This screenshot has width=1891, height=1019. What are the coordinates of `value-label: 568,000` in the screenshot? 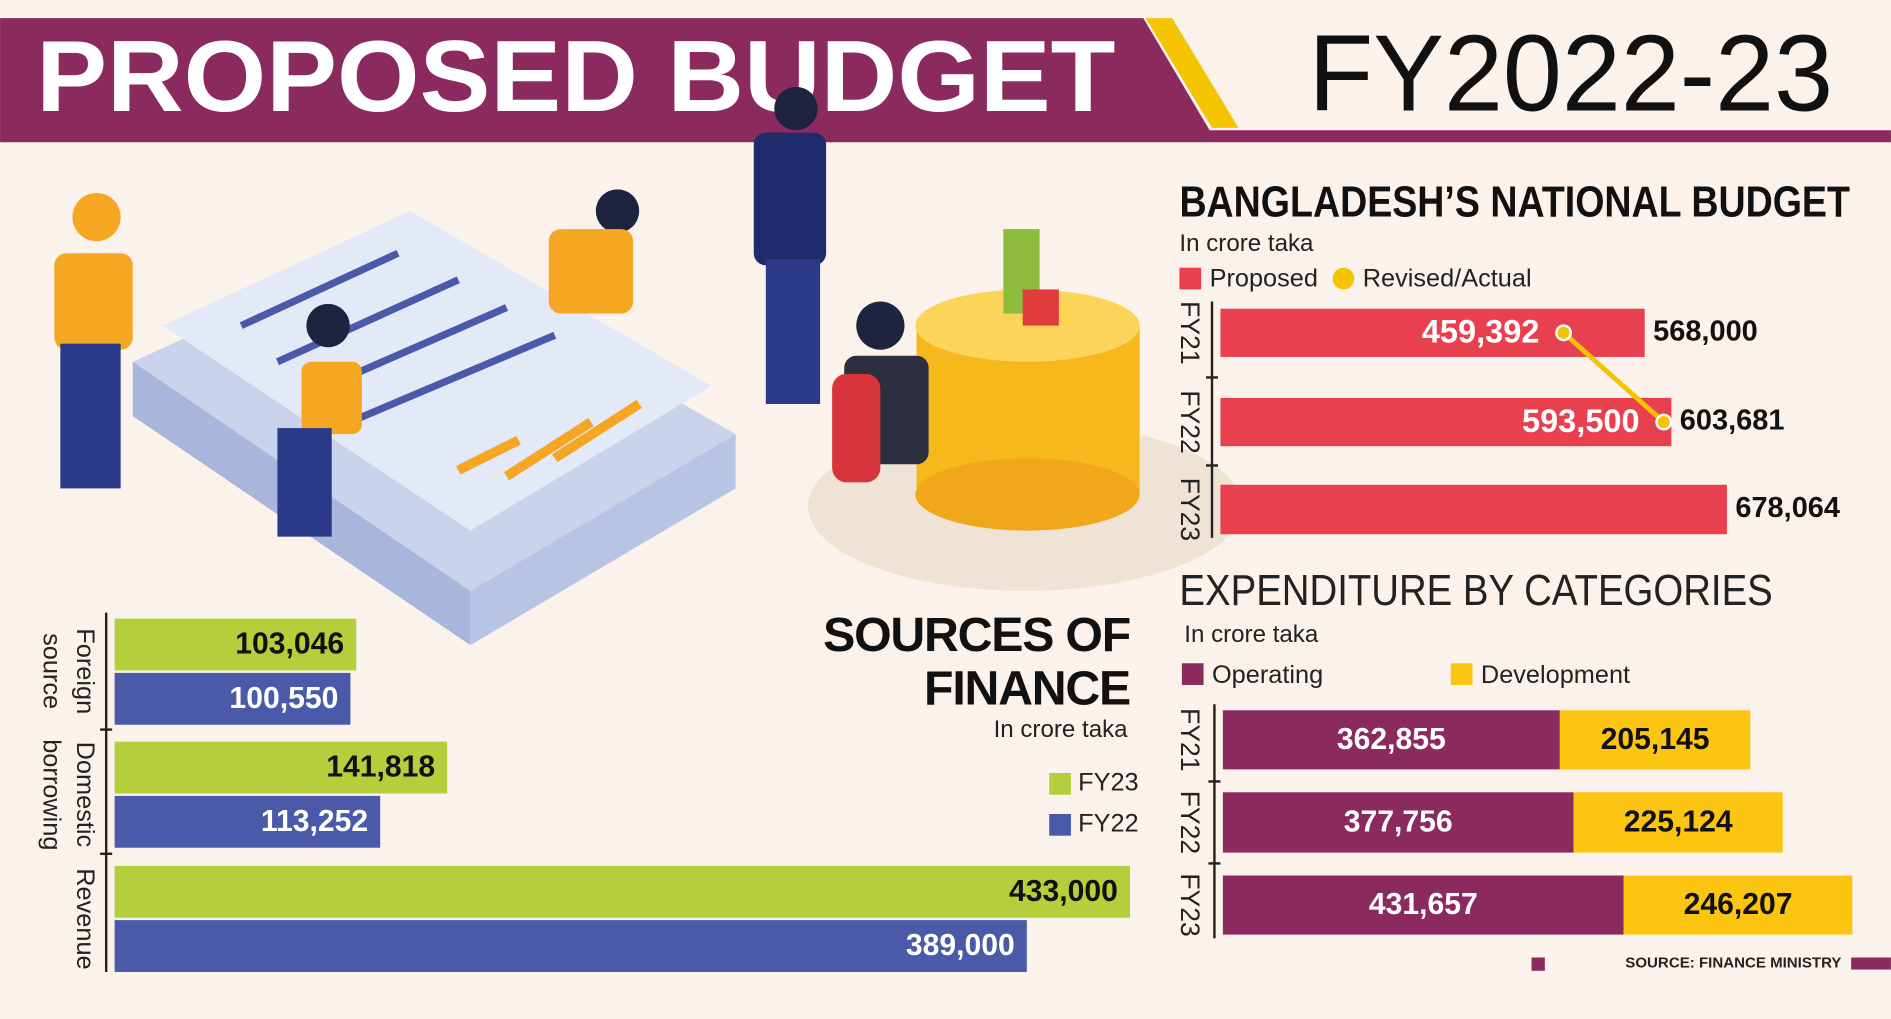 It's located at (1705, 331).